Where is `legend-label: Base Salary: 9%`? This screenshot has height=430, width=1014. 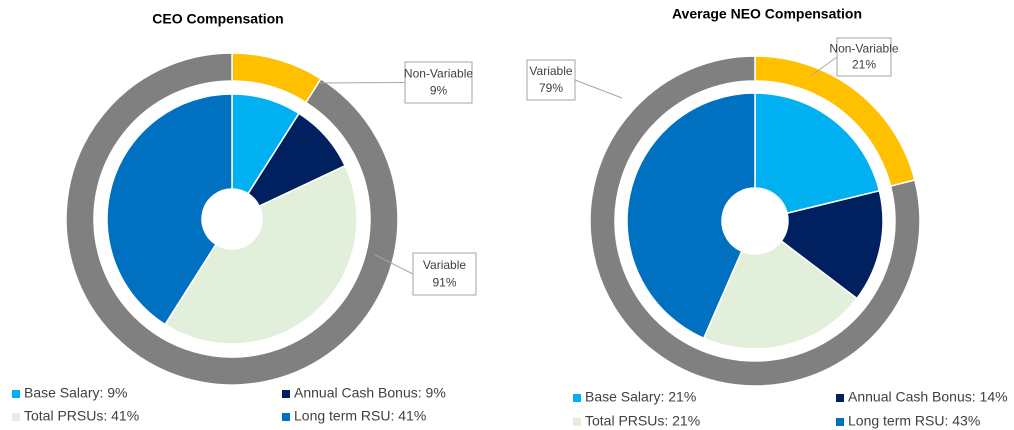 legend-label: Base Salary: 9% is located at coordinates (76, 393).